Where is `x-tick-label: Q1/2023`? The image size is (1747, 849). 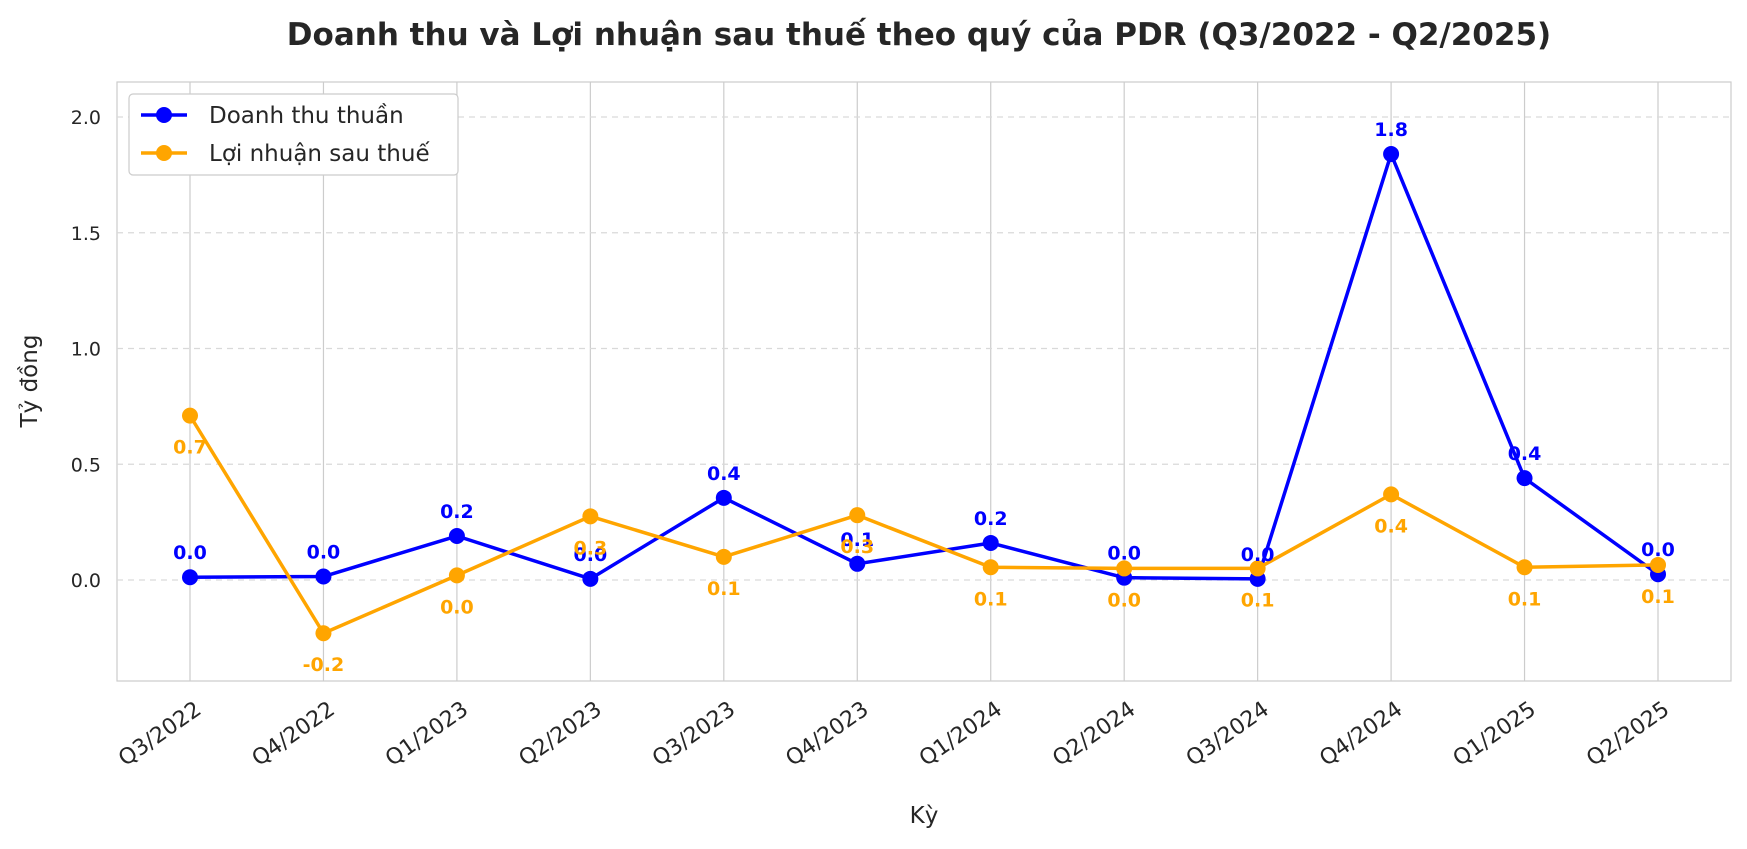
x-tick-label: Q1/2023 is located at coordinates (427, 734).